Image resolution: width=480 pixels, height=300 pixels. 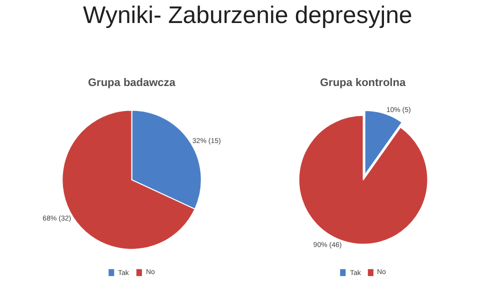 I want to click on chart-title: Grupa kontrolna, so click(x=363, y=83).